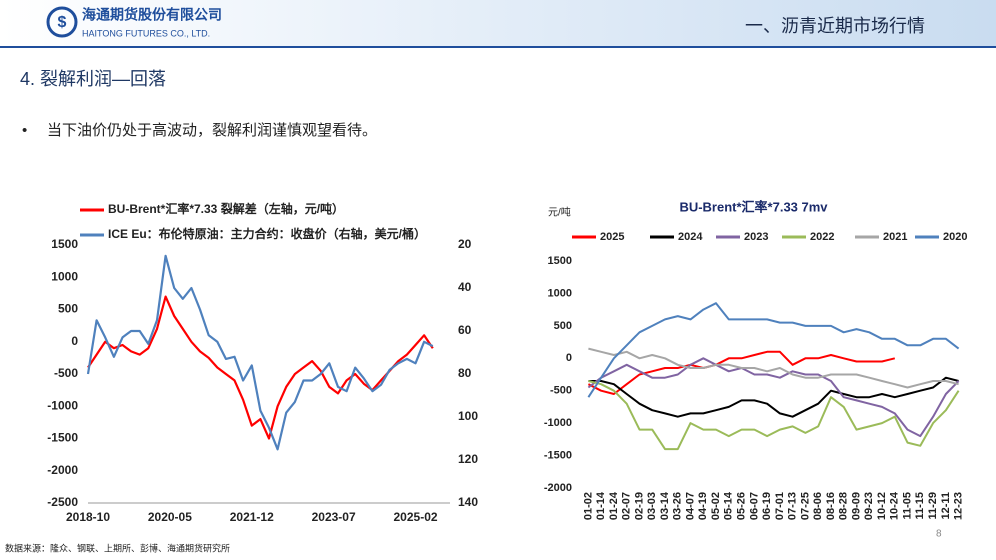 The image size is (996, 560). Describe the element at coordinates (652, 506) in the screenshot. I see `x-tick-label: 03-03` at that location.